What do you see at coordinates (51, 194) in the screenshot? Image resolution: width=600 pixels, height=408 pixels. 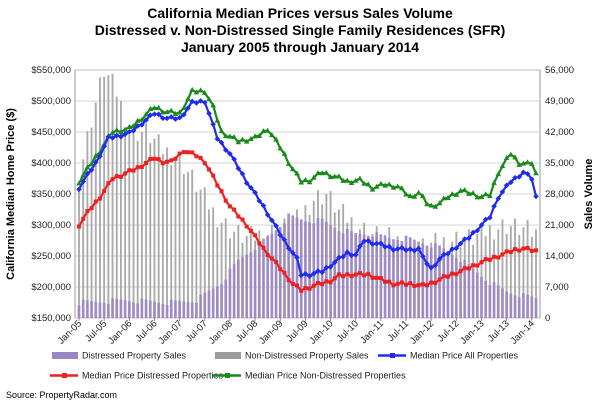 I see `y-tick-left: $350,000` at bounding box center [51, 194].